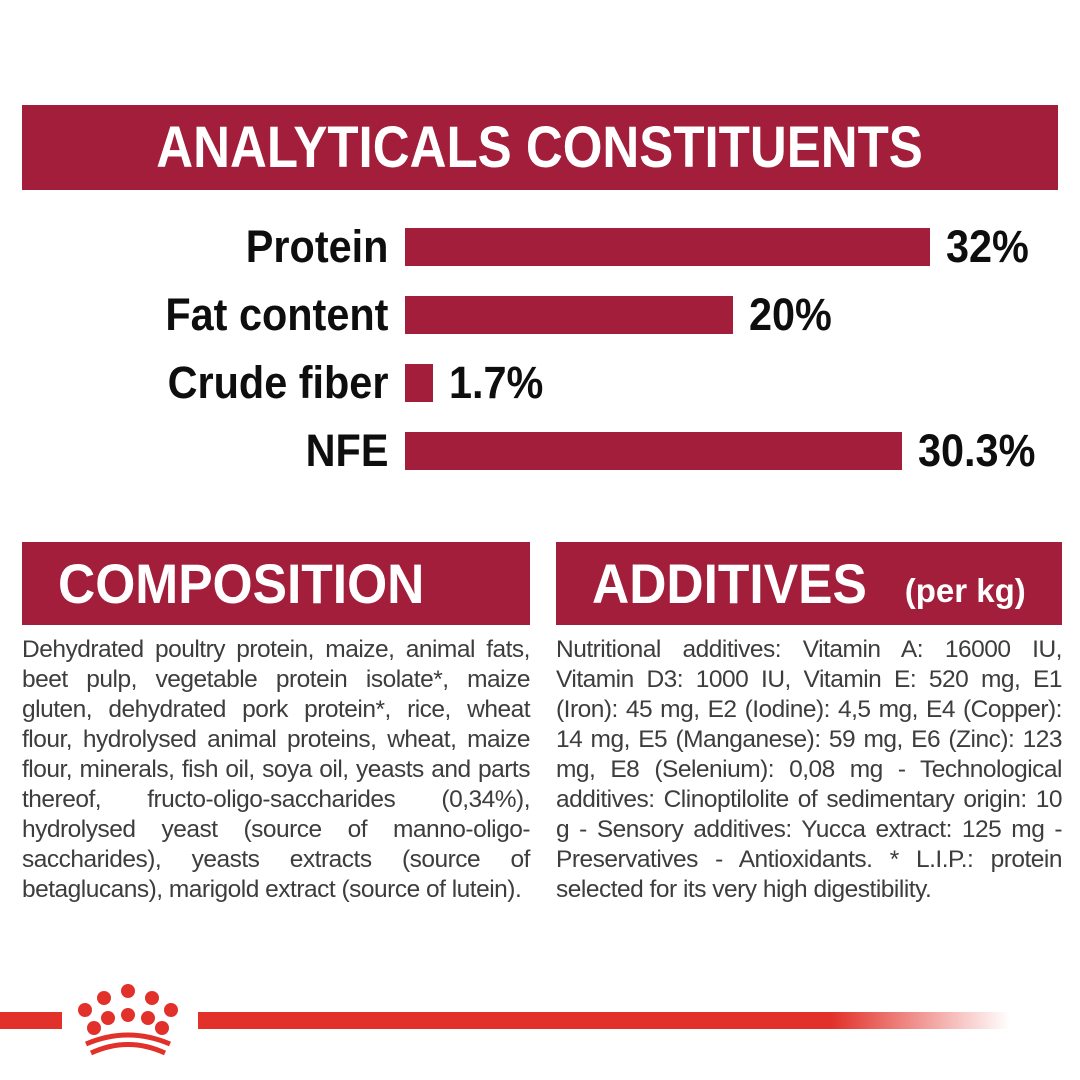 Image resolution: width=1080 pixels, height=1080 pixels. What do you see at coordinates (977, 450) in the screenshot?
I see `chart-value-label: 30.3%` at bounding box center [977, 450].